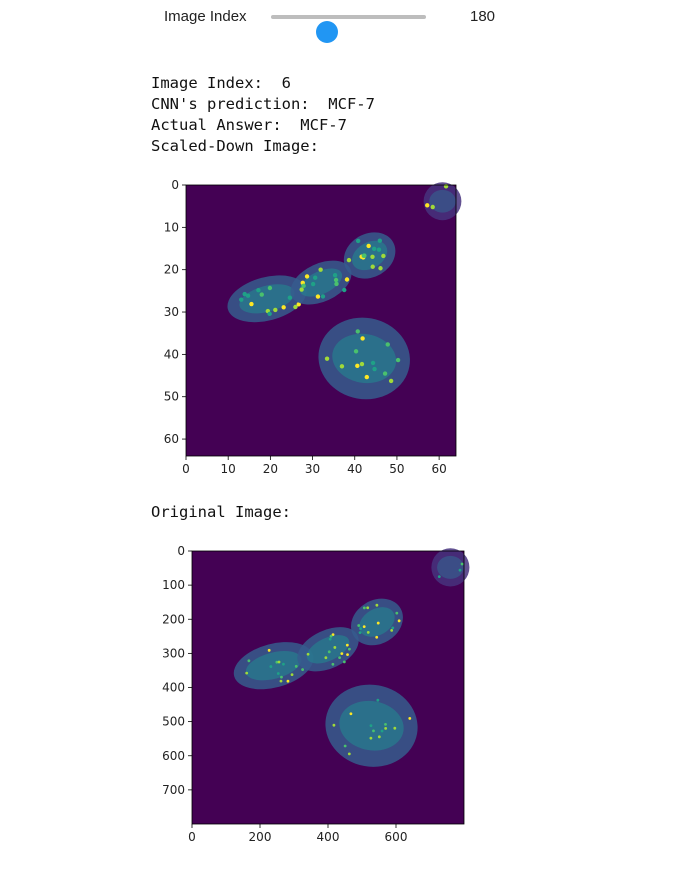 This screenshot has width=685, height=891. What do you see at coordinates (171, 397) in the screenshot?
I see `y-tick-label: 50` at bounding box center [171, 397].